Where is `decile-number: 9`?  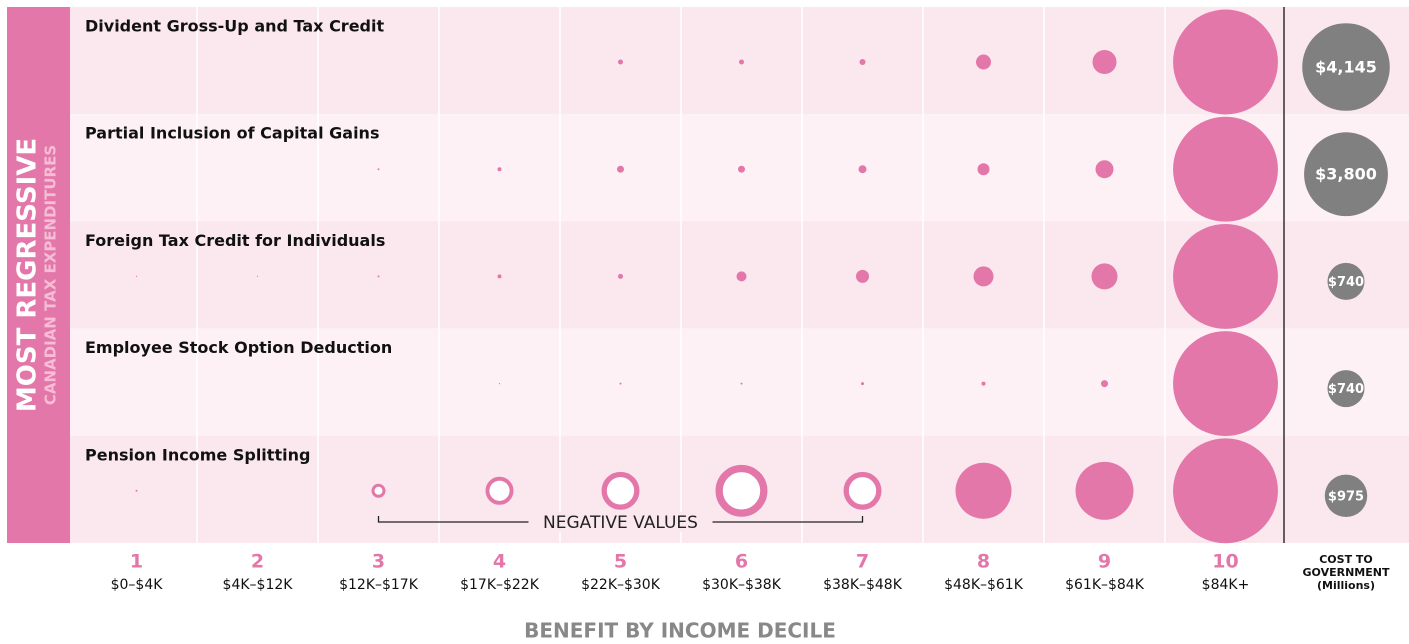
decile-number: 9 is located at coordinates (1104, 562).